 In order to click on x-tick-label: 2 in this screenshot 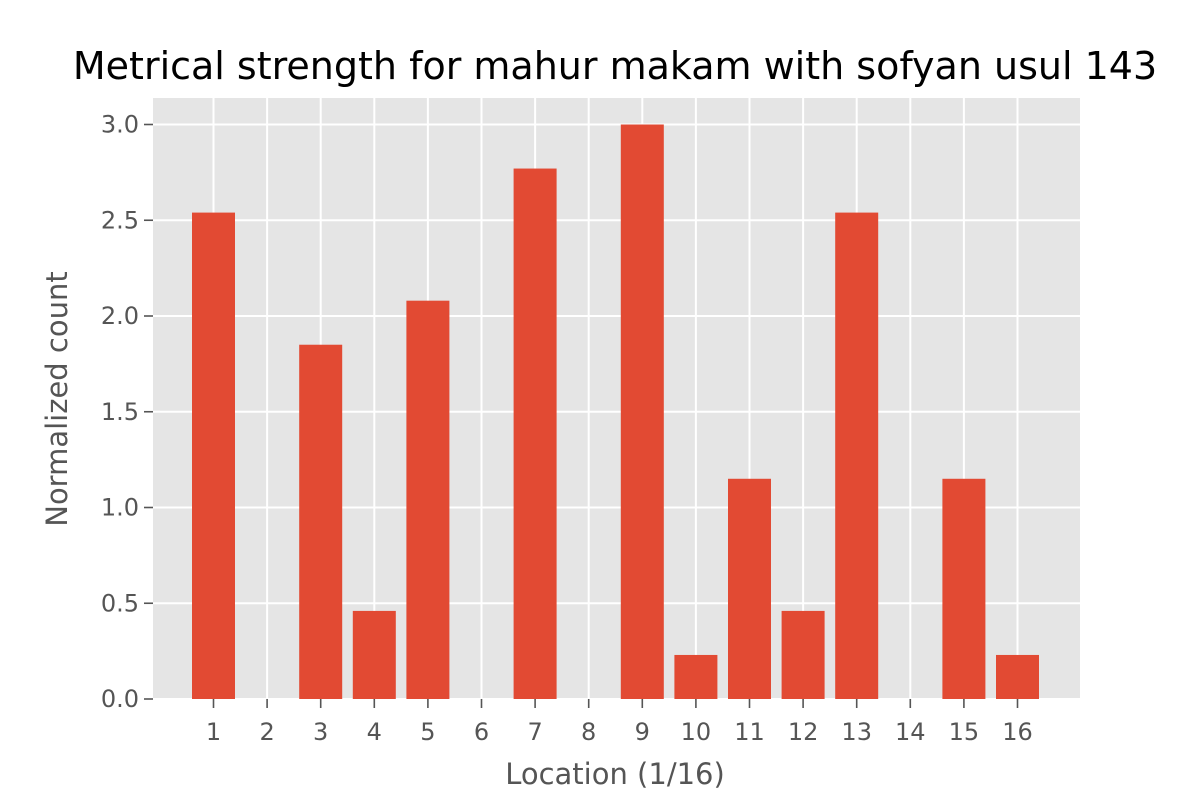, I will do `click(266, 732)`.